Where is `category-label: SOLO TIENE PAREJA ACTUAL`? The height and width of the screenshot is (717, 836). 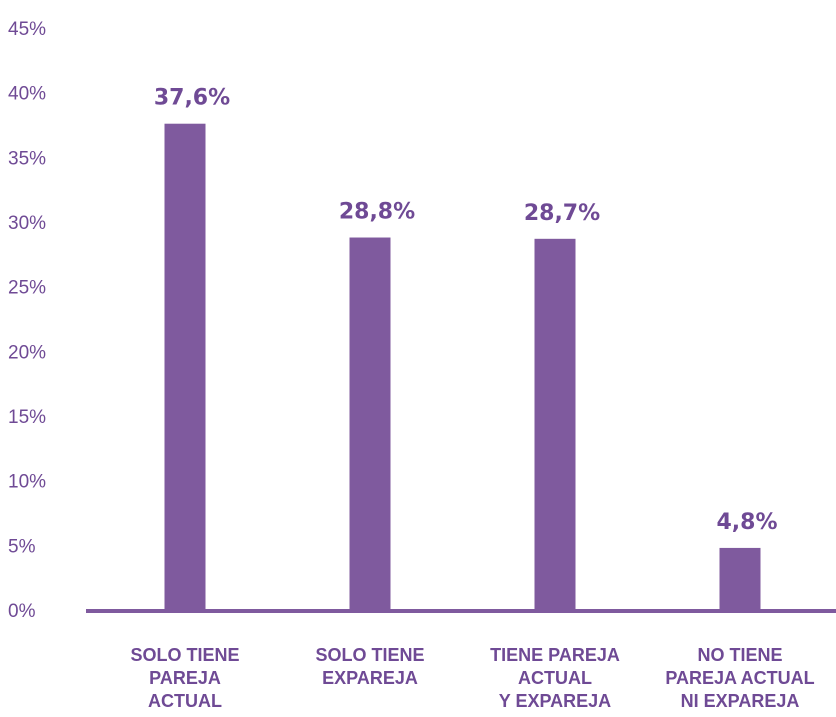
category-label: SOLO TIENE PAREJA ACTUAL is located at coordinates (184, 678).